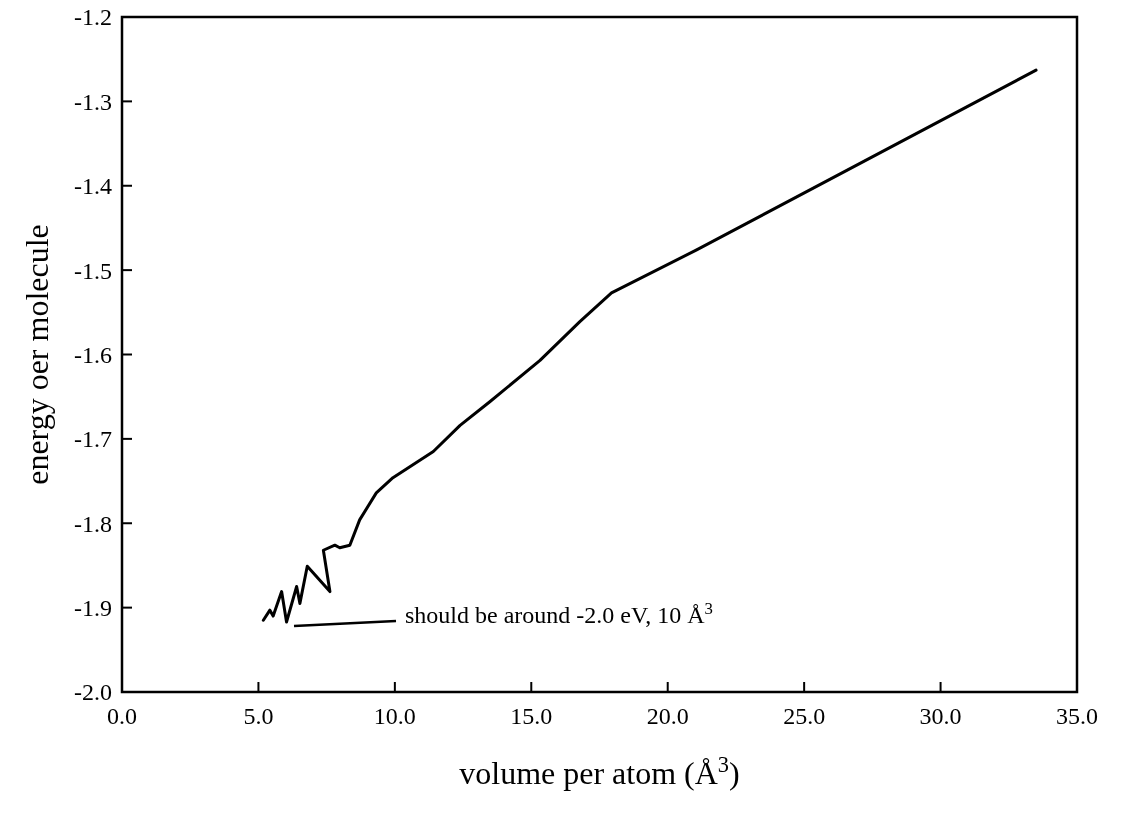 The height and width of the screenshot is (822, 1135). Describe the element at coordinates (93, 17) in the screenshot. I see `y-tick-label: -1.2` at that location.